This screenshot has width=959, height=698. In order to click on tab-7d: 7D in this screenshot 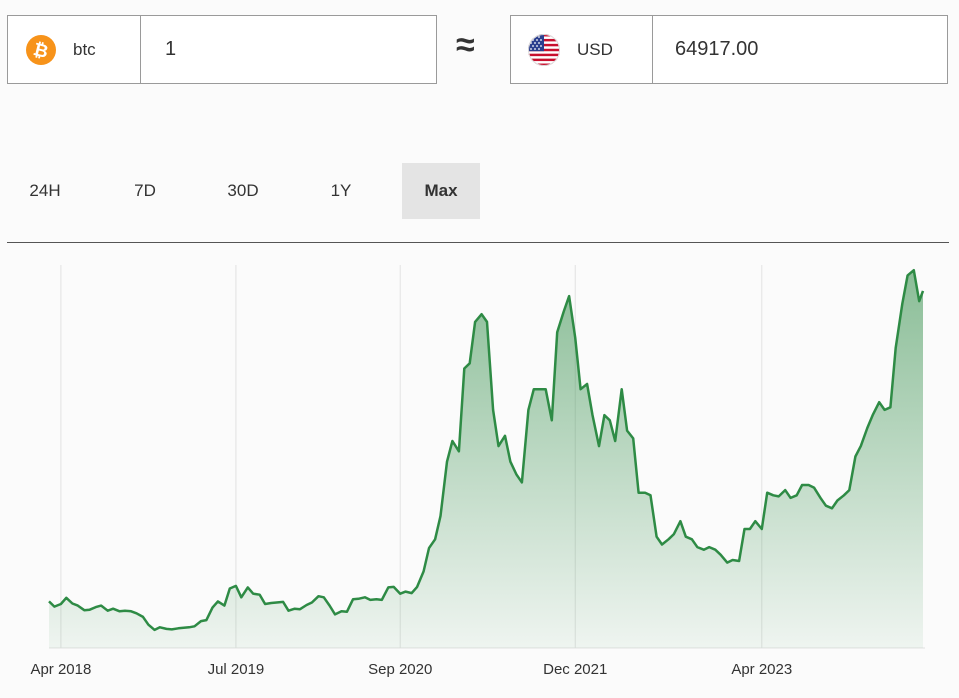, I will do `click(145, 190)`.